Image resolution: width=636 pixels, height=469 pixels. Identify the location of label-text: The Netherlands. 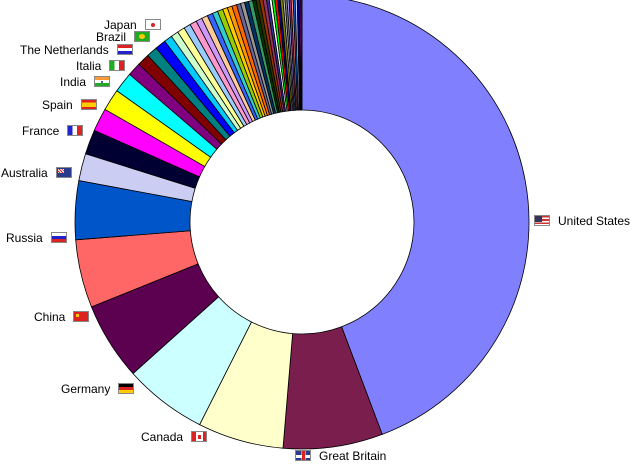
(64, 50).